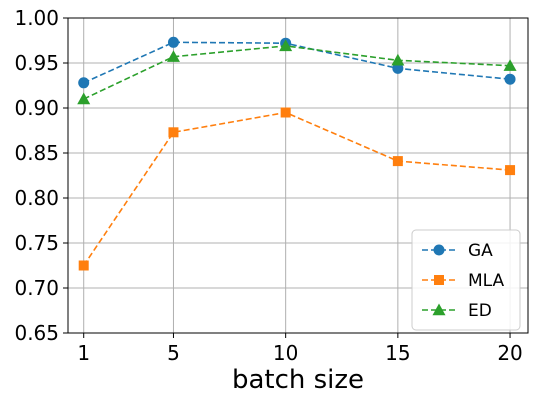  I want to click on x-tick-label: 10, so click(285, 353).